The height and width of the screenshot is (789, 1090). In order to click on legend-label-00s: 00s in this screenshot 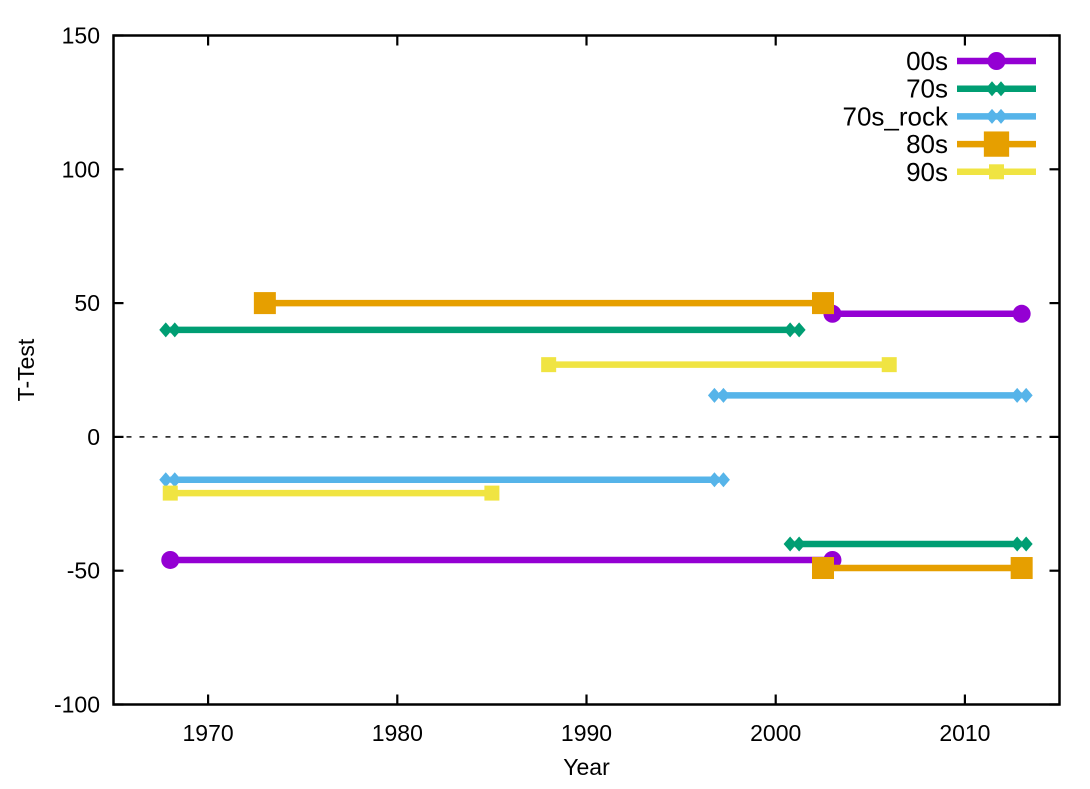, I will do `click(927, 61)`.